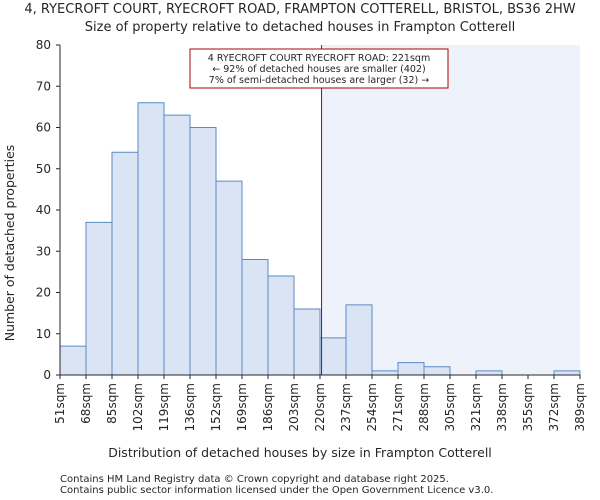 The image size is (600, 500). What do you see at coordinates (580, 407) in the screenshot?
I see `x-tick-label: 389sqm` at bounding box center [580, 407].